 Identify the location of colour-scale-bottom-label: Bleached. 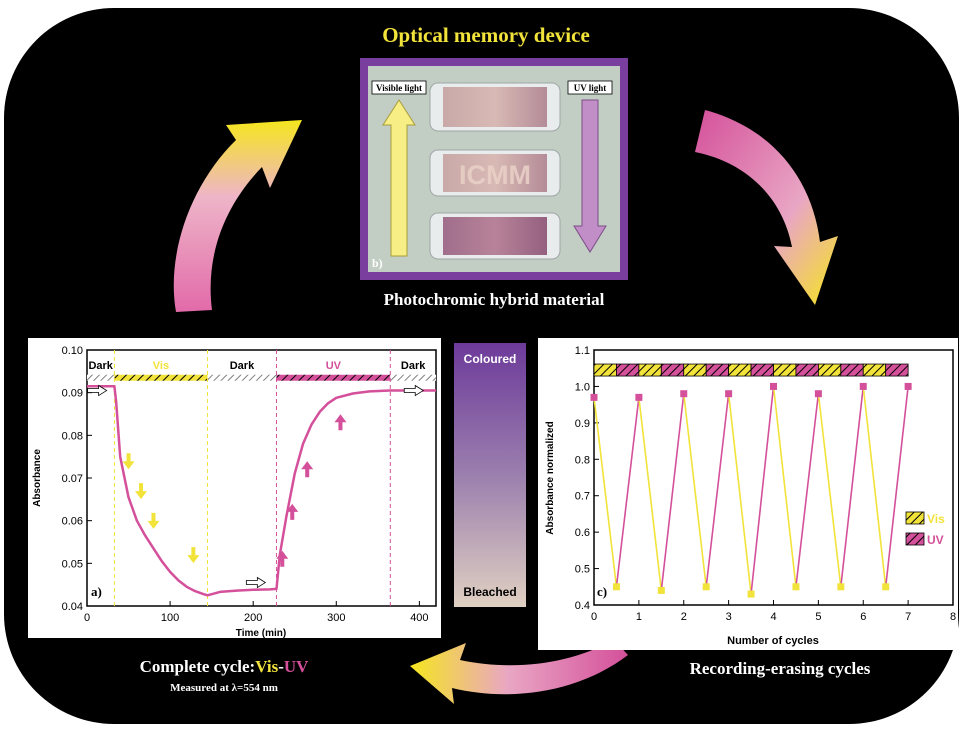
(489, 592).